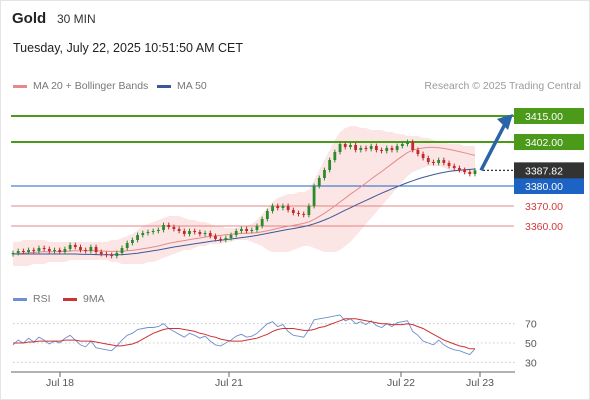 The width and height of the screenshot is (590, 400). Describe the element at coordinates (531, 344) in the screenshot. I see `rsi-tick-label-50: 50` at that location.